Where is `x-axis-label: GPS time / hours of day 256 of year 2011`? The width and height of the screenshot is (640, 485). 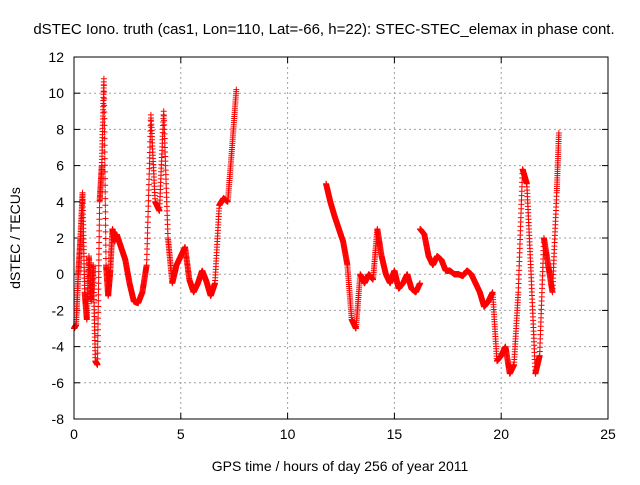
x-axis-label: GPS time / hours of day 256 of year 2011 is located at coordinates (340, 466).